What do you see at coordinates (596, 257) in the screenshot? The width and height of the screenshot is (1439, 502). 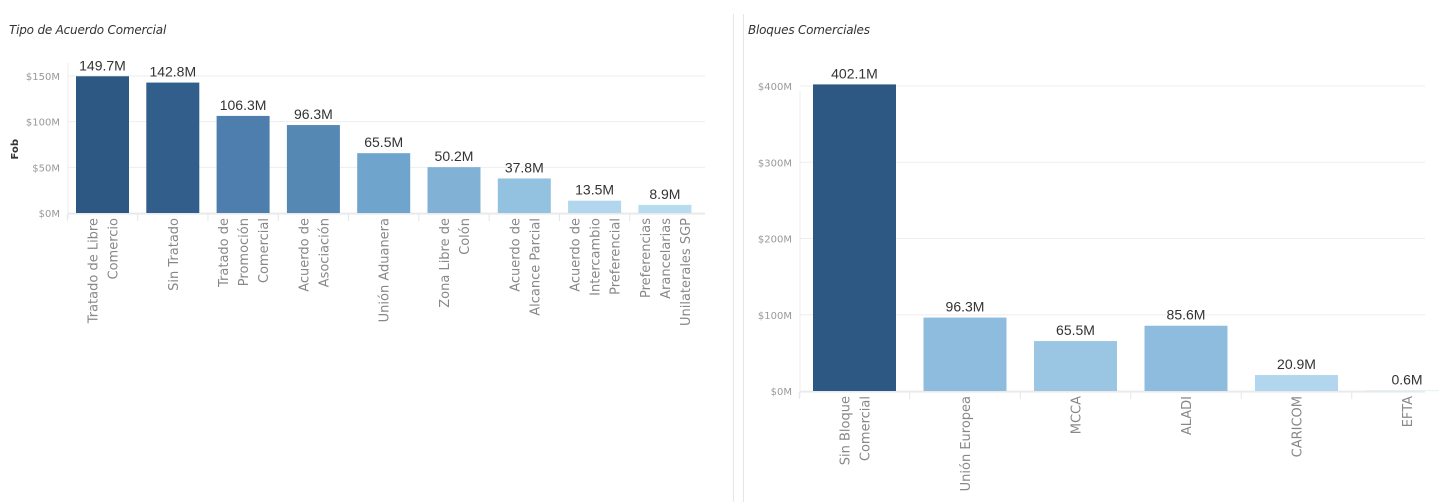 I see `category-label: Intercambio` at bounding box center [596, 257].